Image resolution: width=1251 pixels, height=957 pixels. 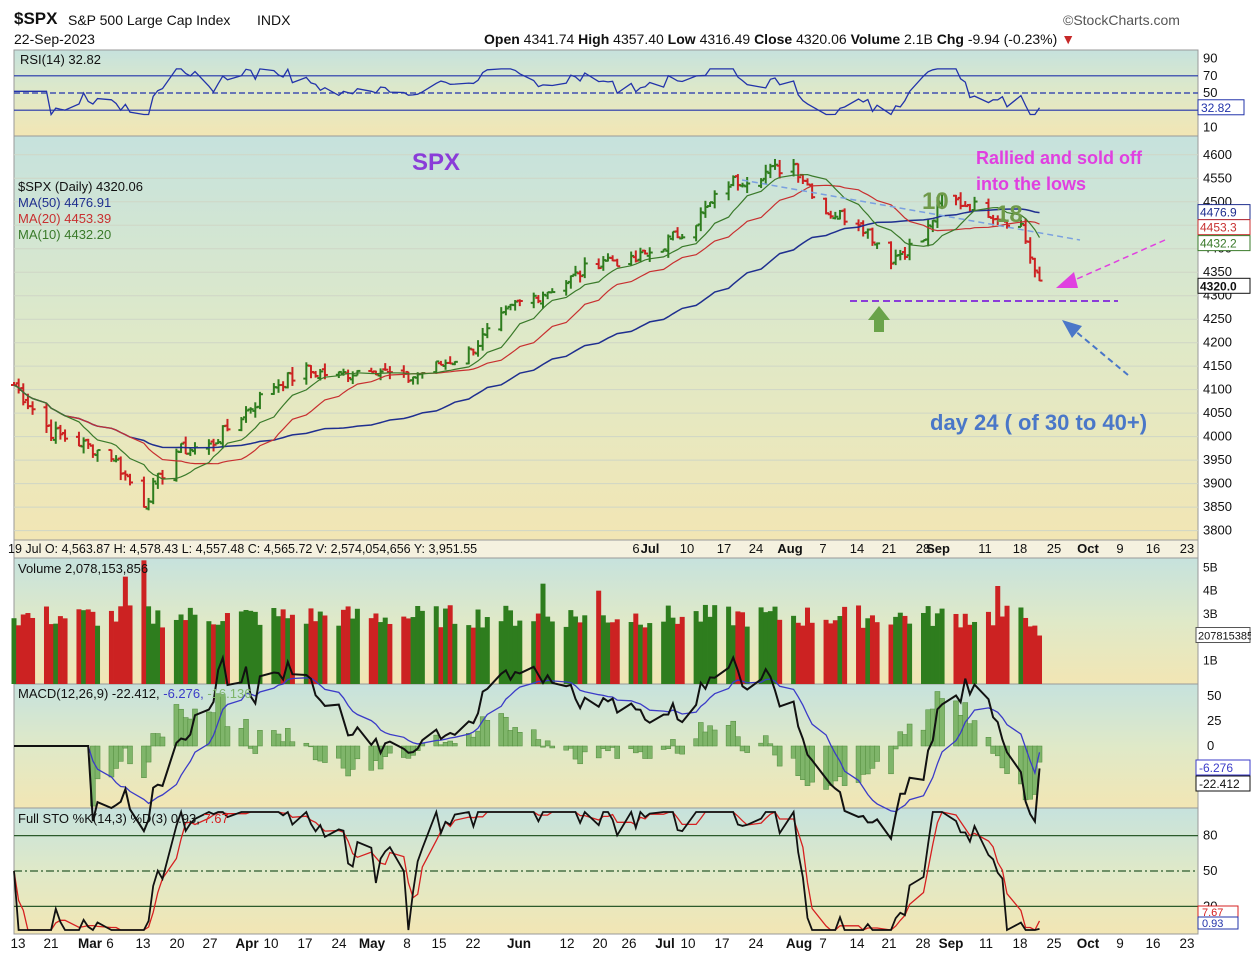 I want to click on annotation-rally-line2: into the lows, so click(x=1031, y=184).